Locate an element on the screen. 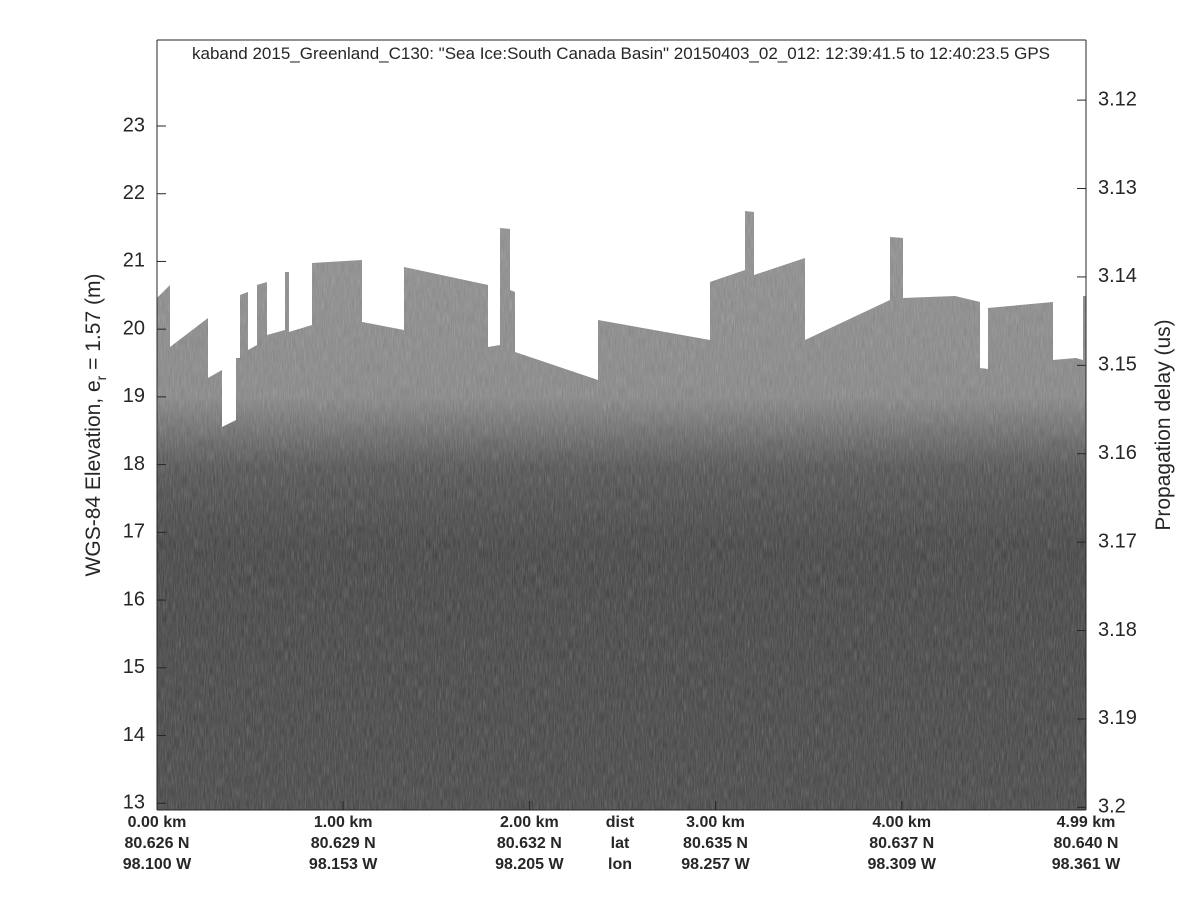 The image size is (1200, 900). y2-tick-label: 3.12 is located at coordinates (1117, 99).